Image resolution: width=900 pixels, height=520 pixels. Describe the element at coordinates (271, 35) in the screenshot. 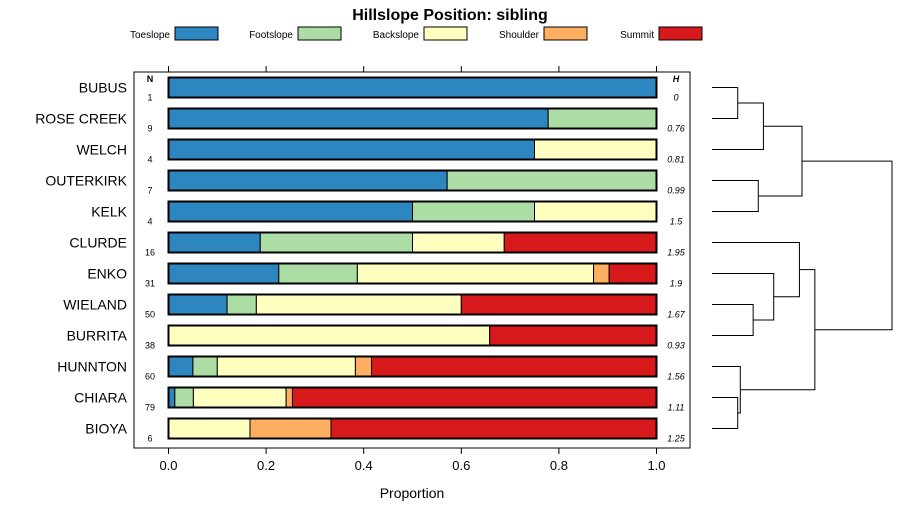

I see `legend-label-footslope: Footslope` at that location.